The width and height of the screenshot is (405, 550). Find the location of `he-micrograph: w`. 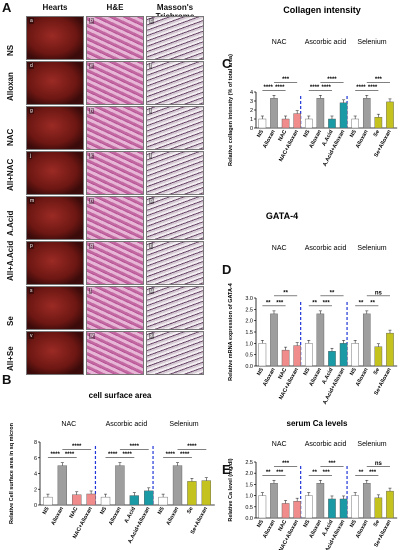

he-micrograph: w is located at coordinates (115, 353).